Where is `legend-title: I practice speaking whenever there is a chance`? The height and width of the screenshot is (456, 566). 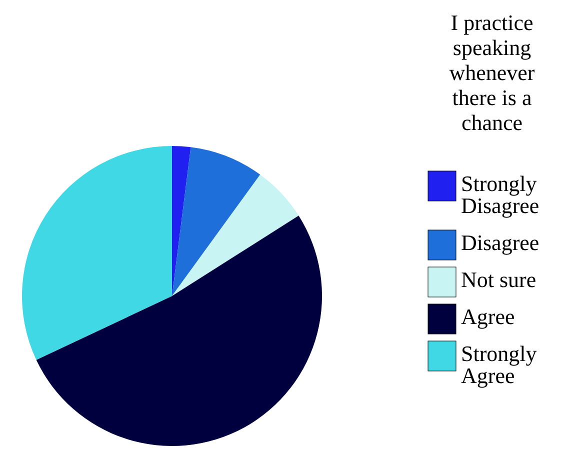
legend-title: I practice speaking whenever there is a chance is located at coordinates (492, 72).